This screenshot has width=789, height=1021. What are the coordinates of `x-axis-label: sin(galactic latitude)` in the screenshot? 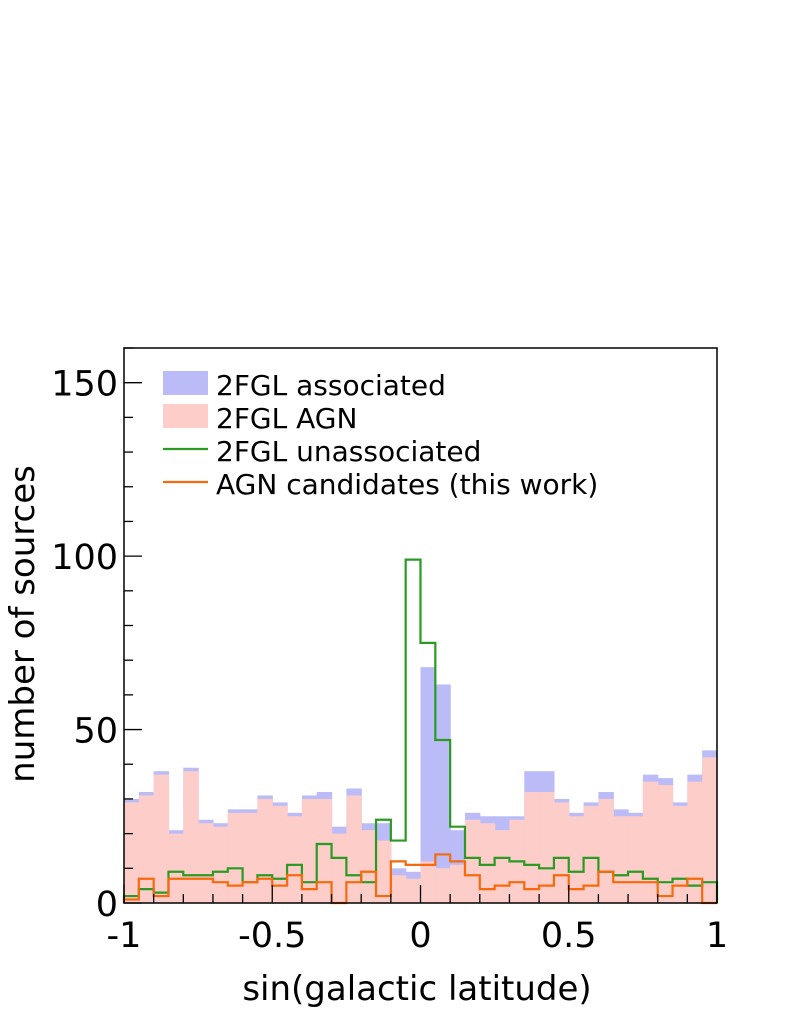 It's located at (416, 989).